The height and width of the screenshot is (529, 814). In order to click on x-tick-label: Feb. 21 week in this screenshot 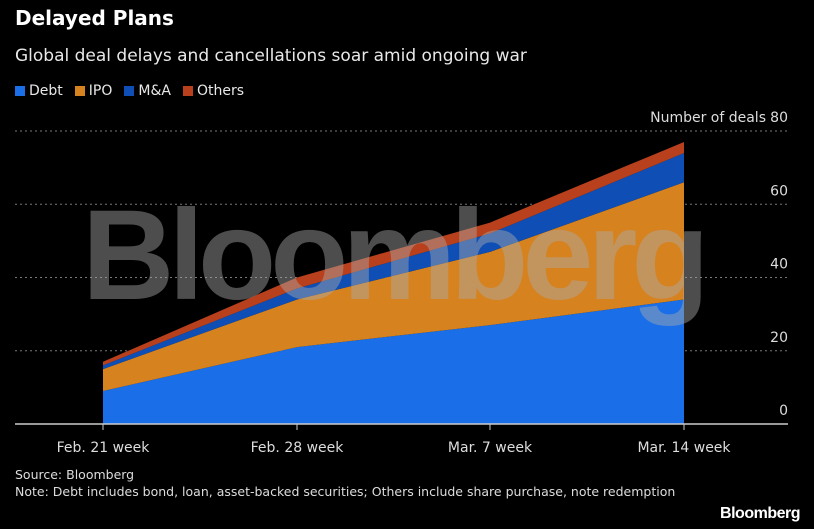, I will do `click(104, 448)`.